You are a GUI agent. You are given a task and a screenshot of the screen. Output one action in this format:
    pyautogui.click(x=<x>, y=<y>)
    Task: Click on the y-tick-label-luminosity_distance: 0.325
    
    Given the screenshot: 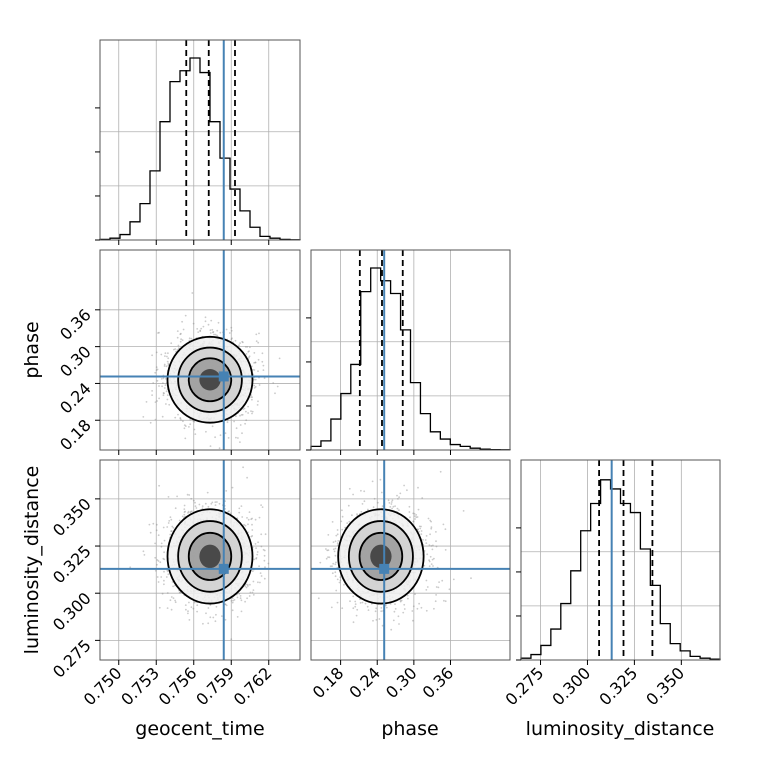 What is the action you would take?
    pyautogui.click(x=72, y=564)
    